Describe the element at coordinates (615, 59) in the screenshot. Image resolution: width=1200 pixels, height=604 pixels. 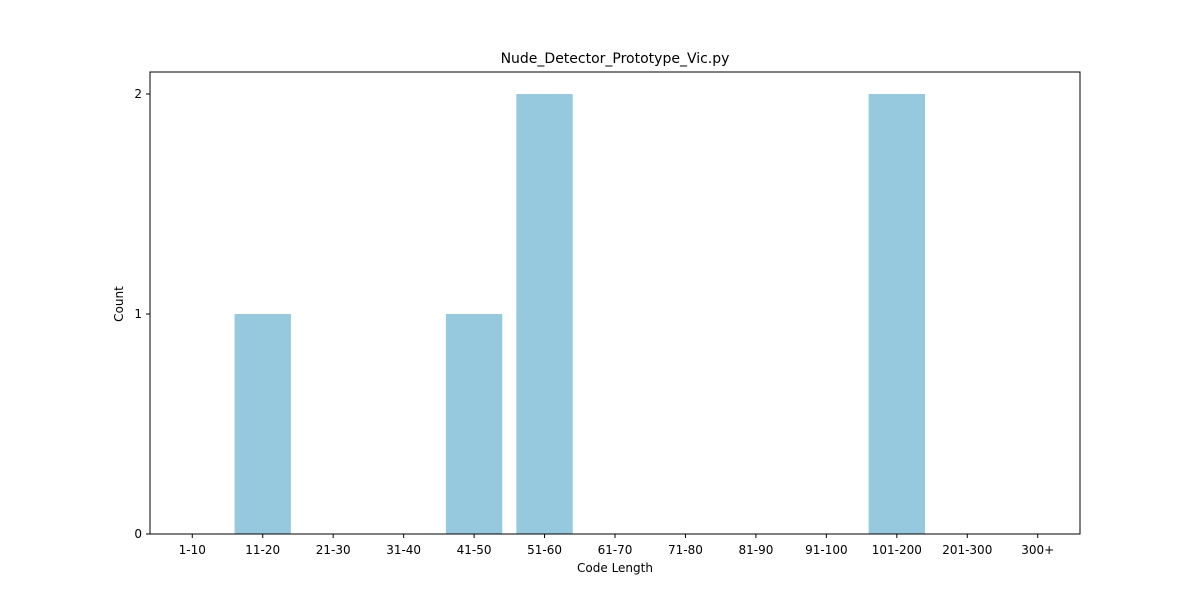
I see `chart-title: Nude_Detector_Prototype_Vic.py` at that location.